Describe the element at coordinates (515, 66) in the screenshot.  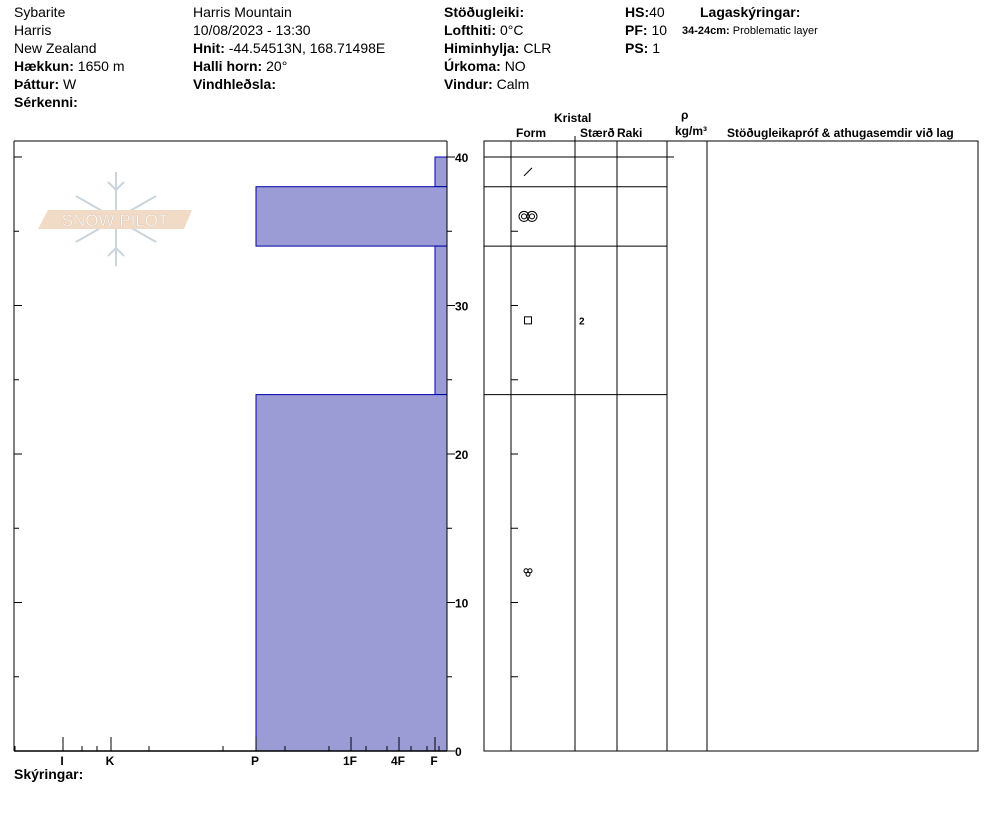
I see `precip-value: NO` at that location.